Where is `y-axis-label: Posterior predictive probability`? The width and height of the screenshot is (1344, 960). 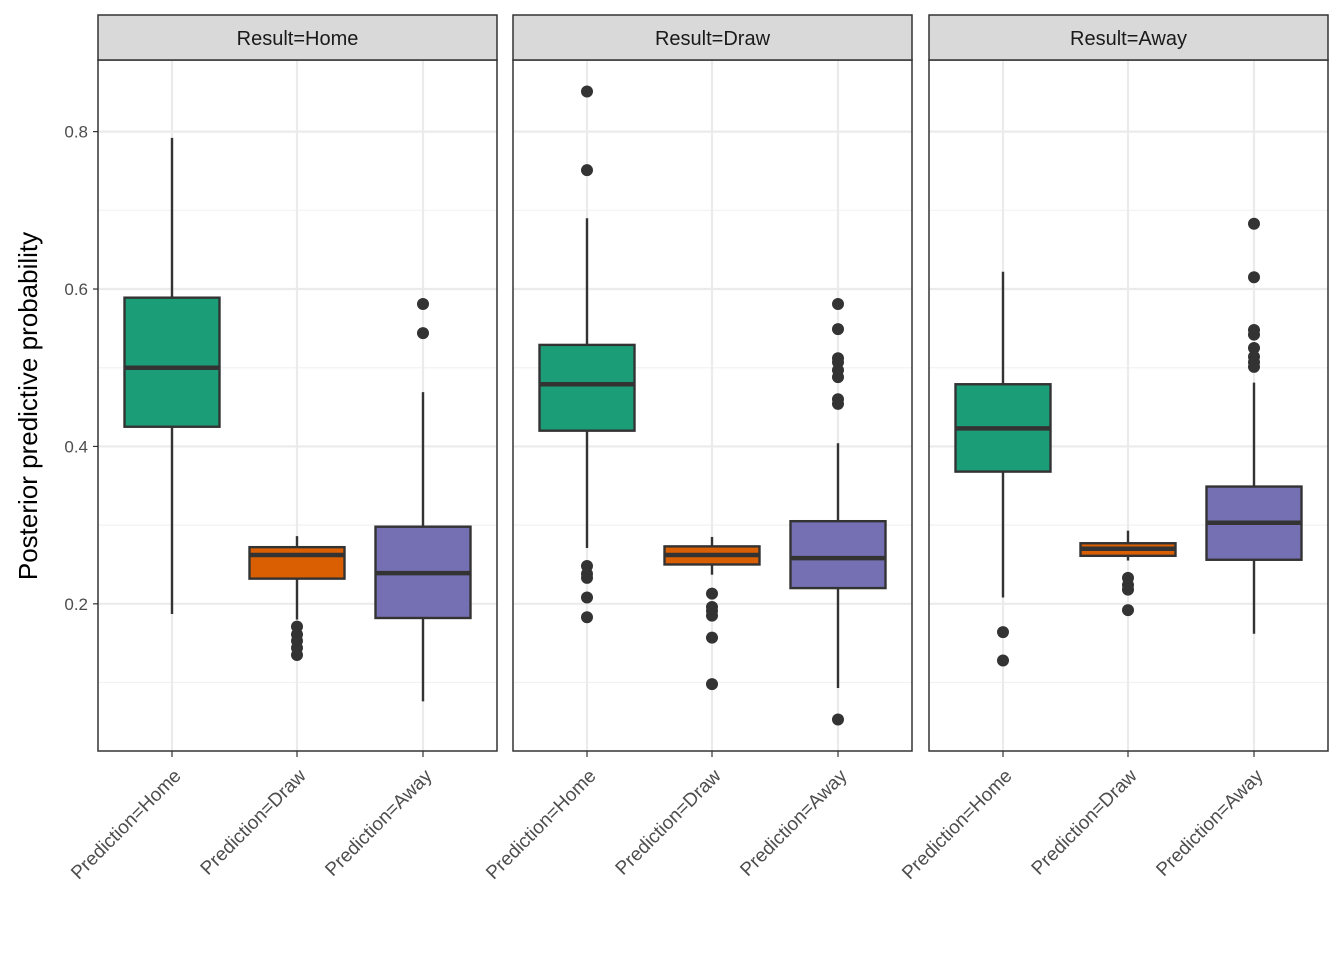 y-axis-label: Posterior predictive probability is located at coordinates (28, 406).